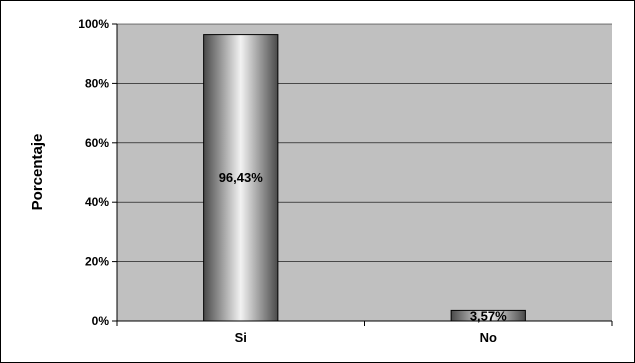 The width and height of the screenshot is (635, 363). What do you see at coordinates (97, 202) in the screenshot?
I see `y-tick-label: 40%` at bounding box center [97, 202].